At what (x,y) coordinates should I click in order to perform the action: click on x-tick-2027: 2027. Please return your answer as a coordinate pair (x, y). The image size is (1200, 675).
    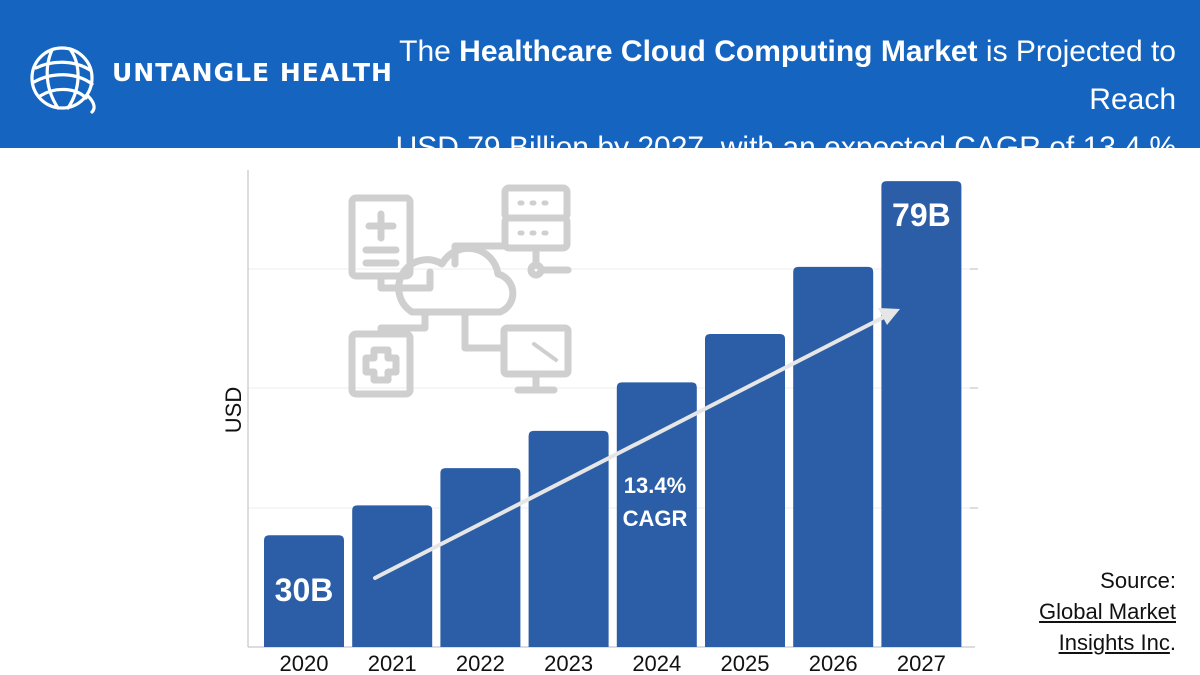
    Looking at the image, I should click on (921, 663).